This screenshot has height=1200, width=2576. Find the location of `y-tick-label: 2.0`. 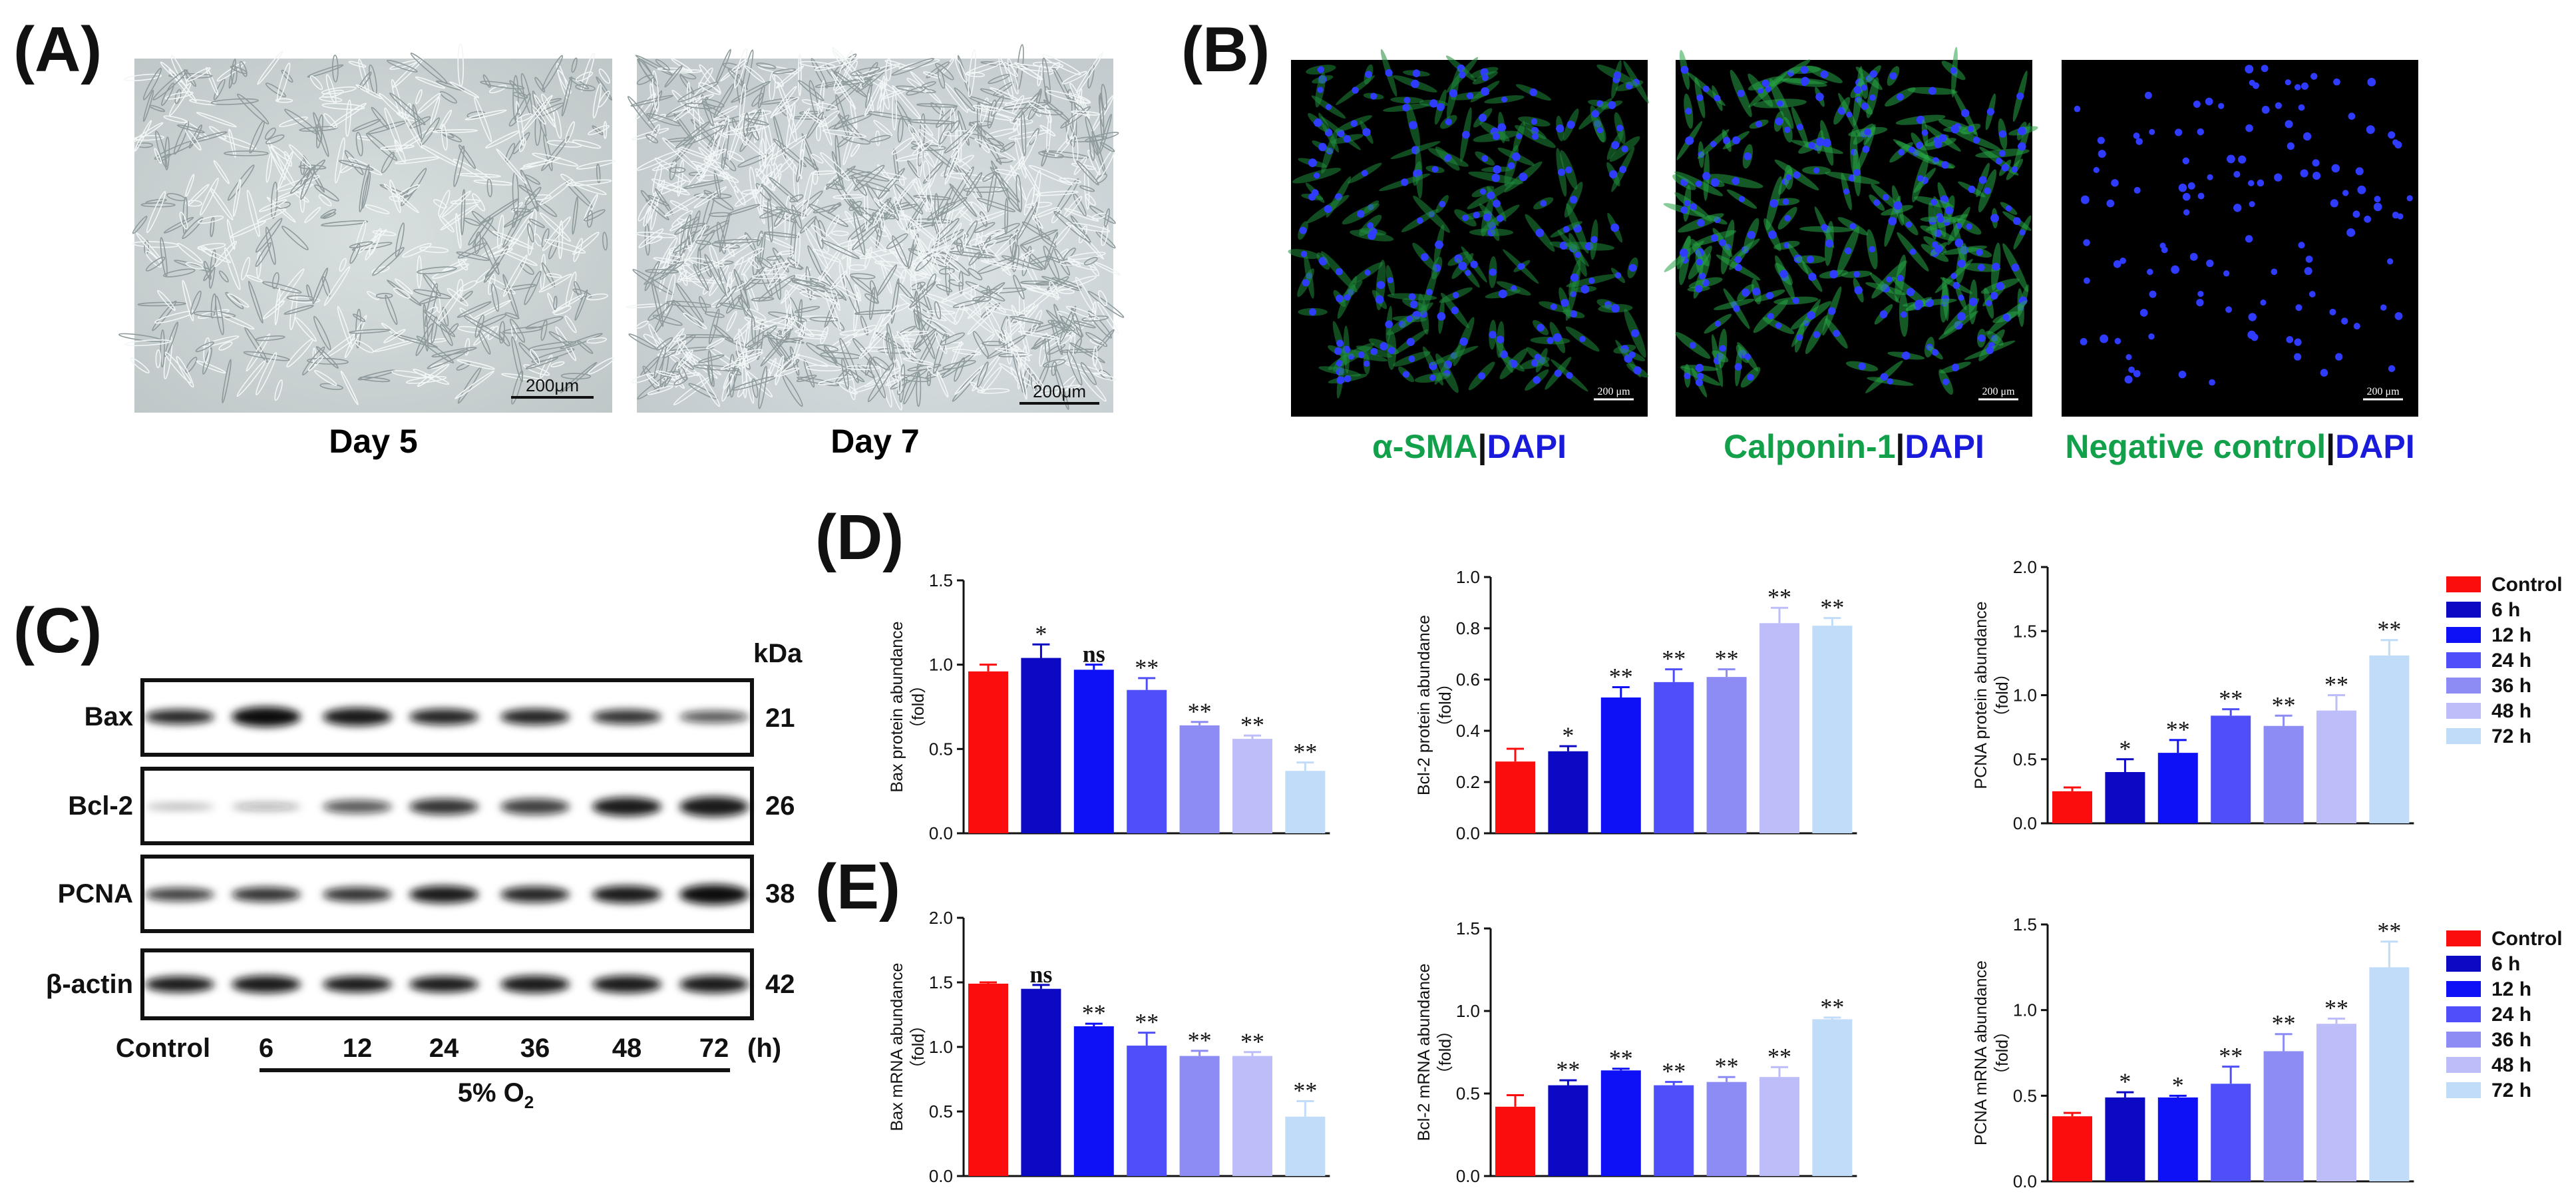

y-tick-label: 2.0 is located at coordinates (941, 918).